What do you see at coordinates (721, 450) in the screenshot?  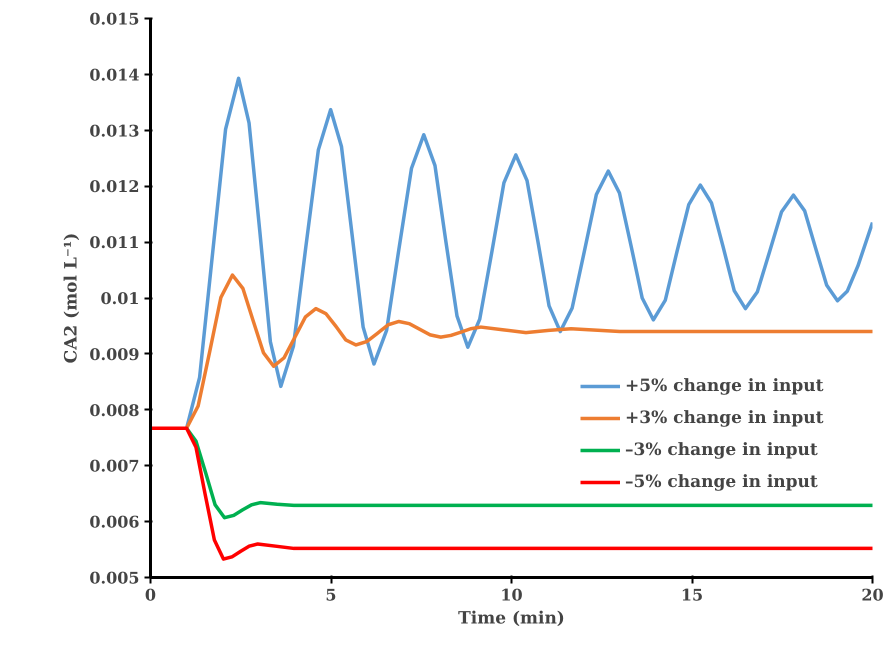 I see `legend-label: –3% change in input` at bounding box center [721, 450].